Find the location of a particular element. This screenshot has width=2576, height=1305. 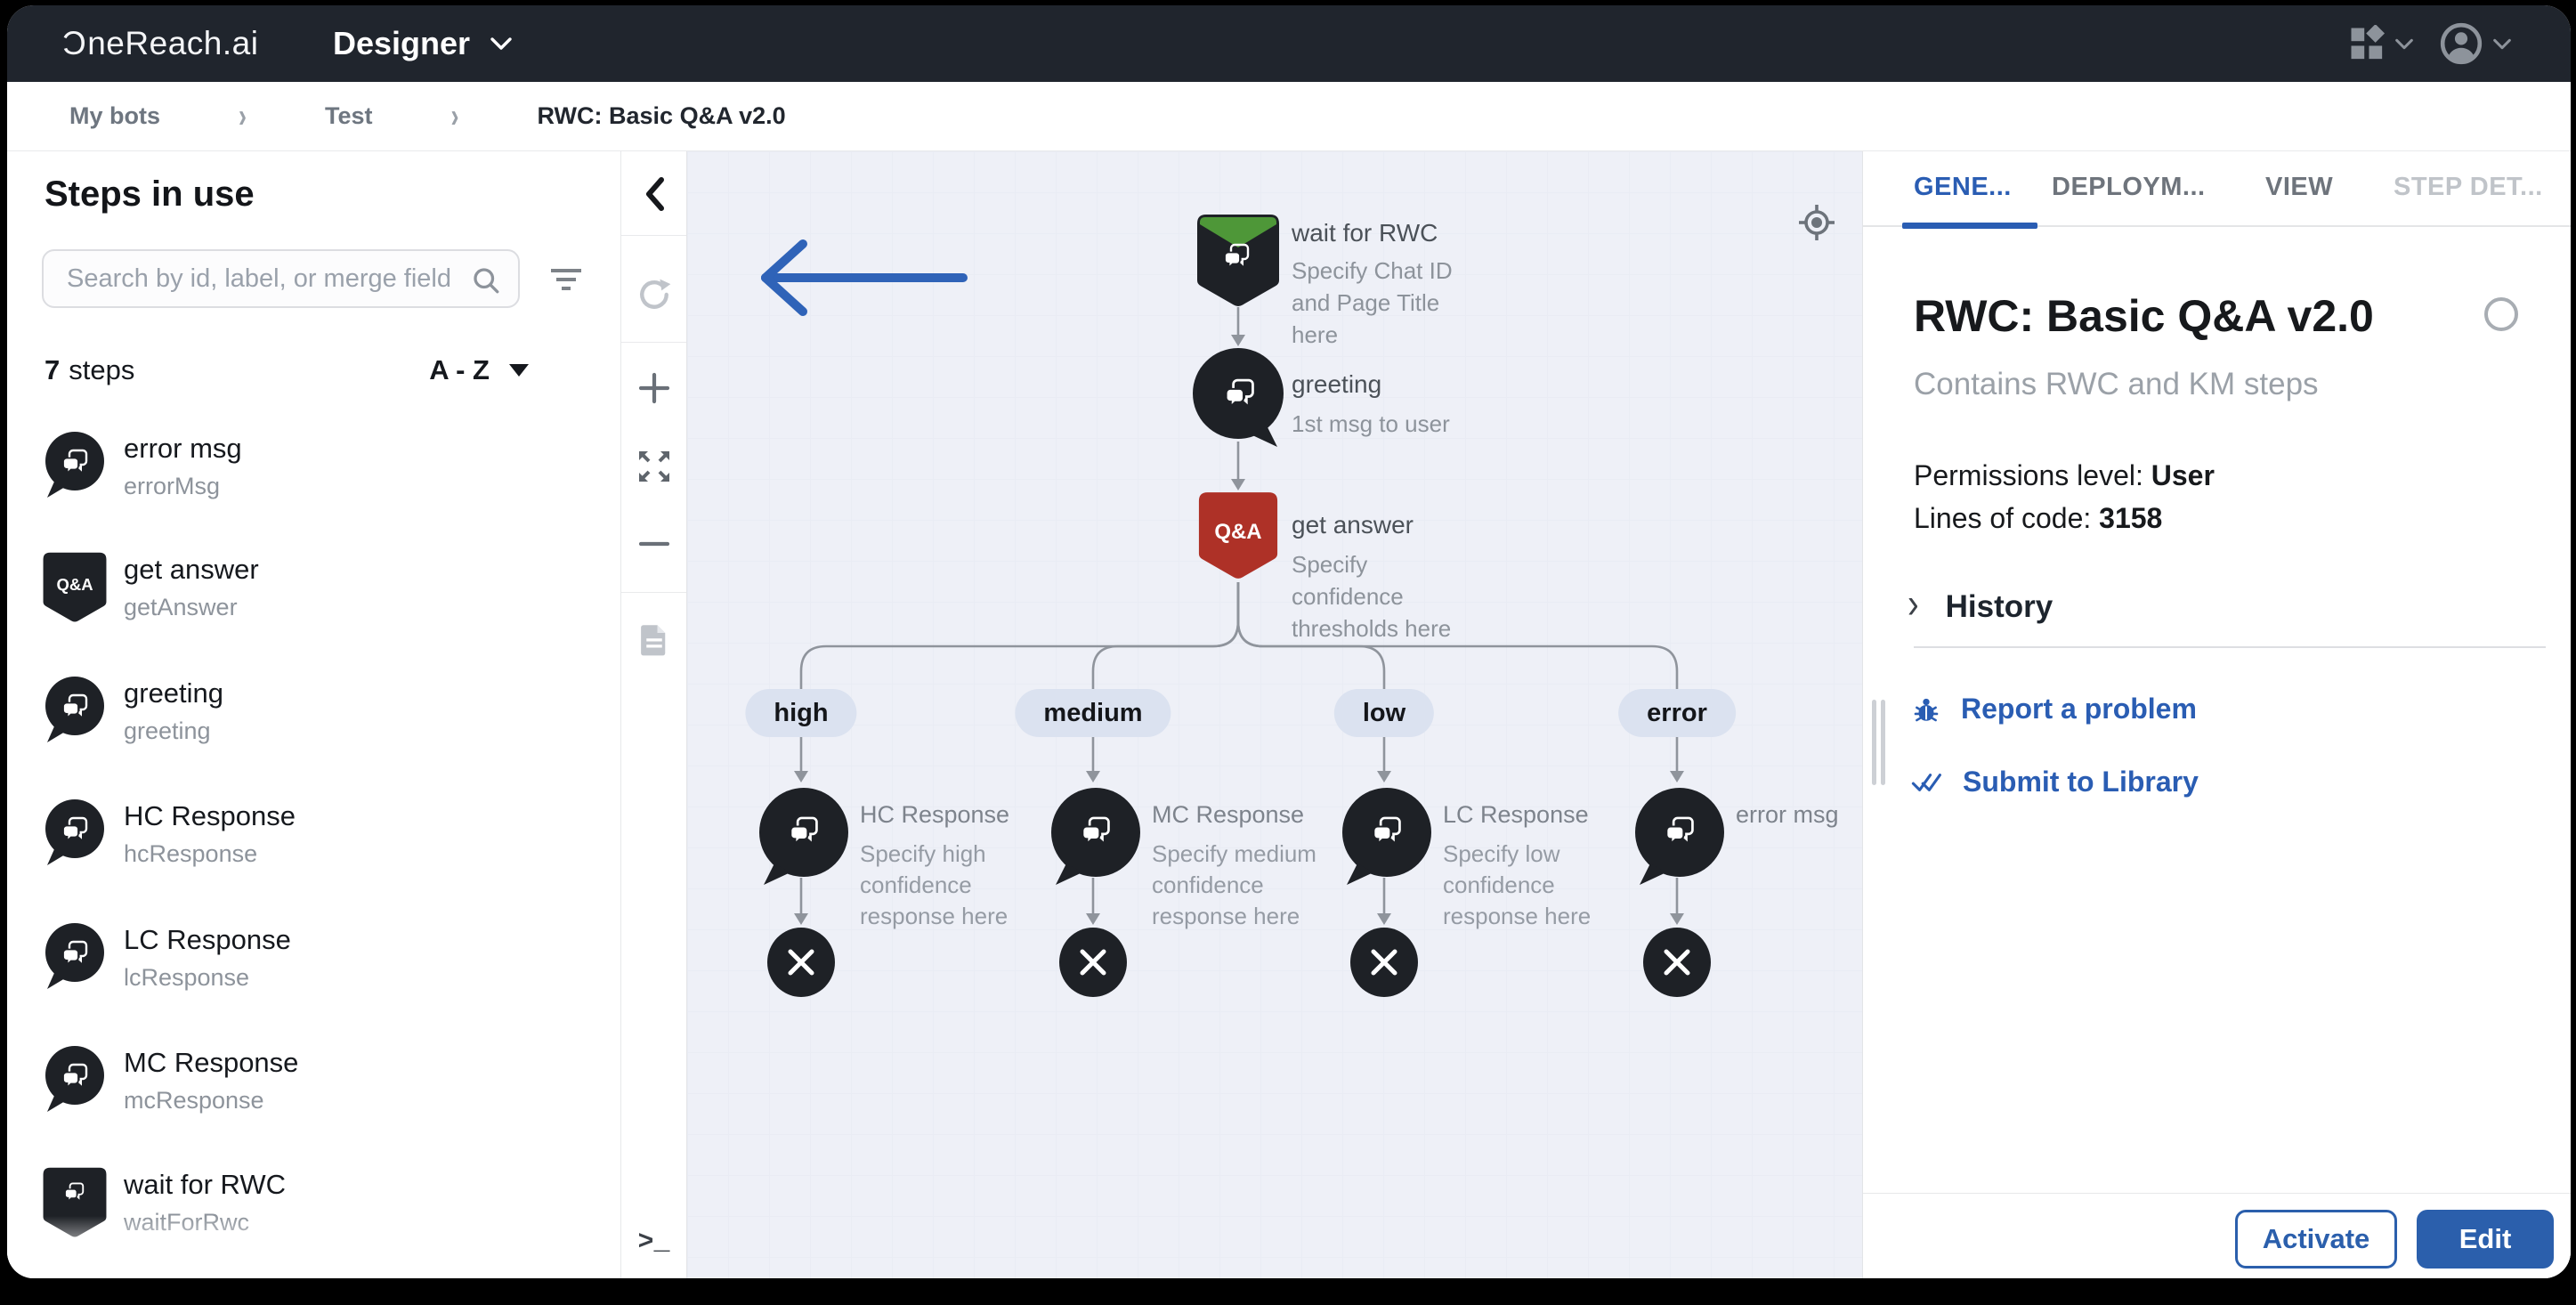

fit-view-button is located at coordinates (653, 466).